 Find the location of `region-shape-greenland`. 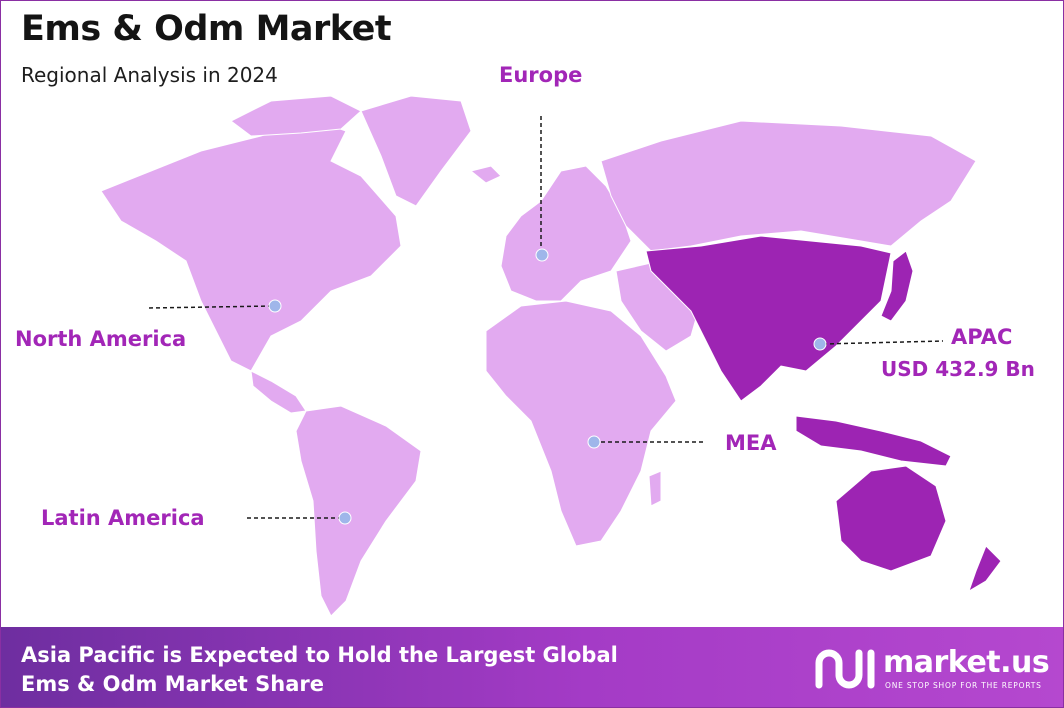

region-shape-greenland is located at coordinates (416, 151).